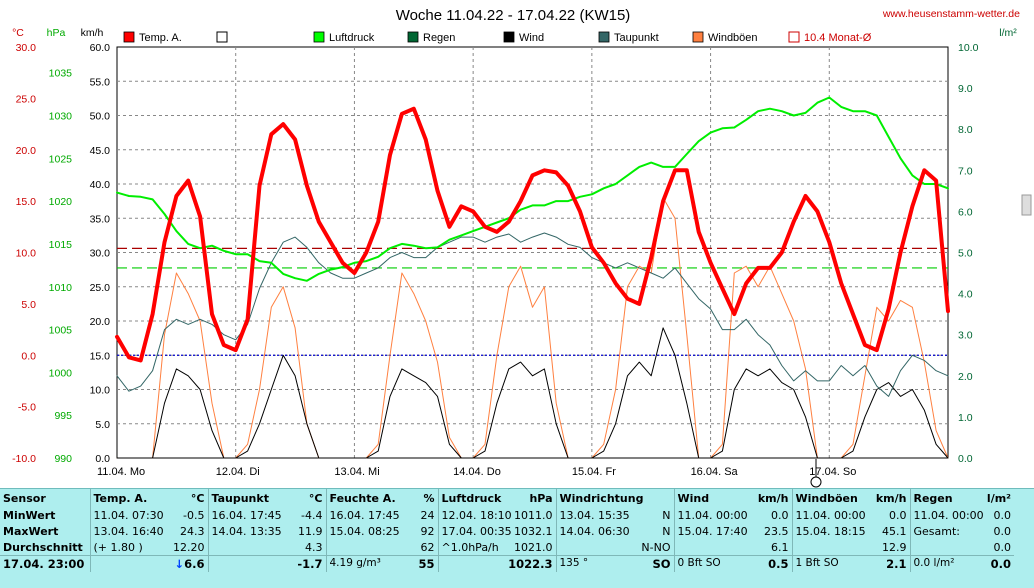 The height and width of the screenshot is (588, 1034). Describe the element at coordinates (533, 531) in the screenshot. I see `stat-value: 1032.1` at that location.